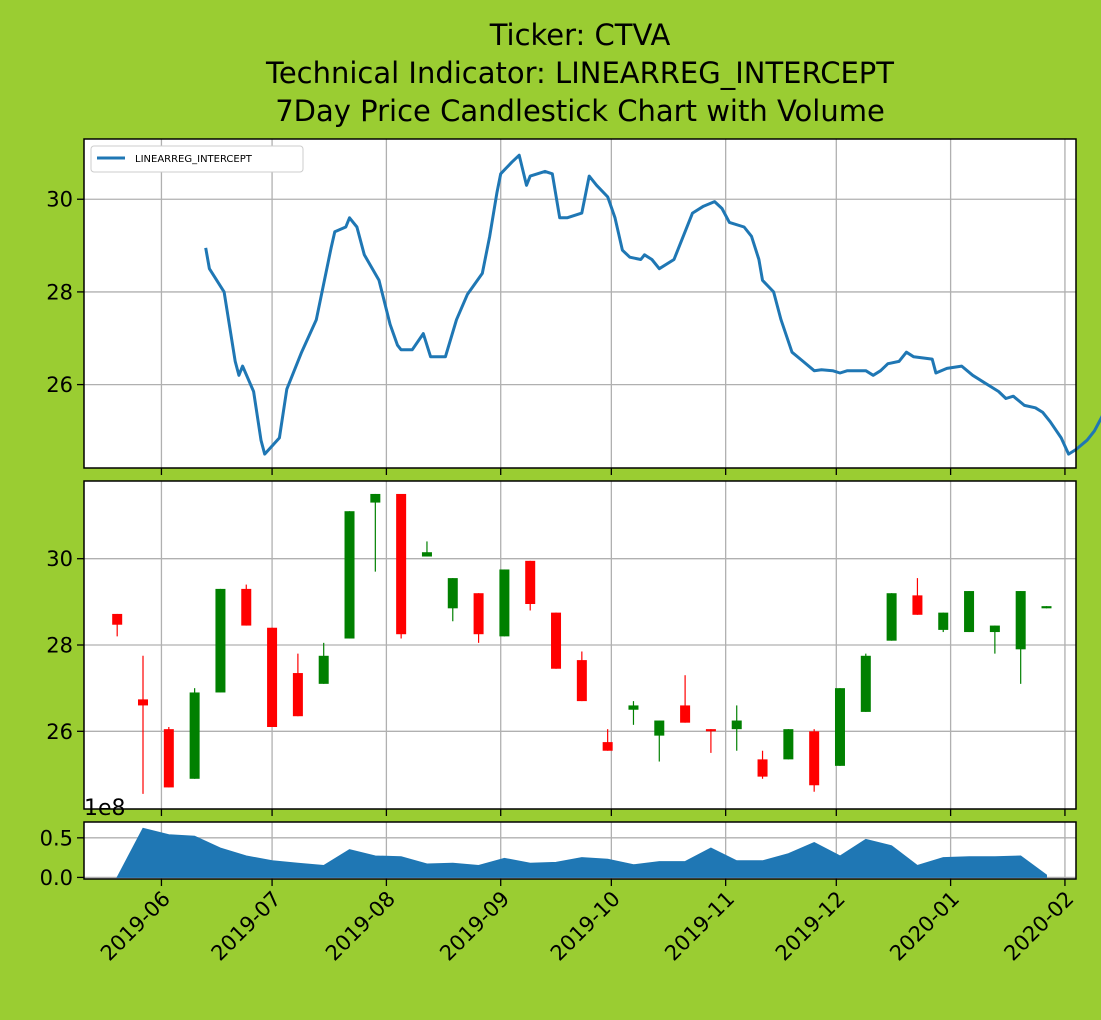 This screenshot has width=1101, height=1020. I want to click on volume-area, so click(581, 852).